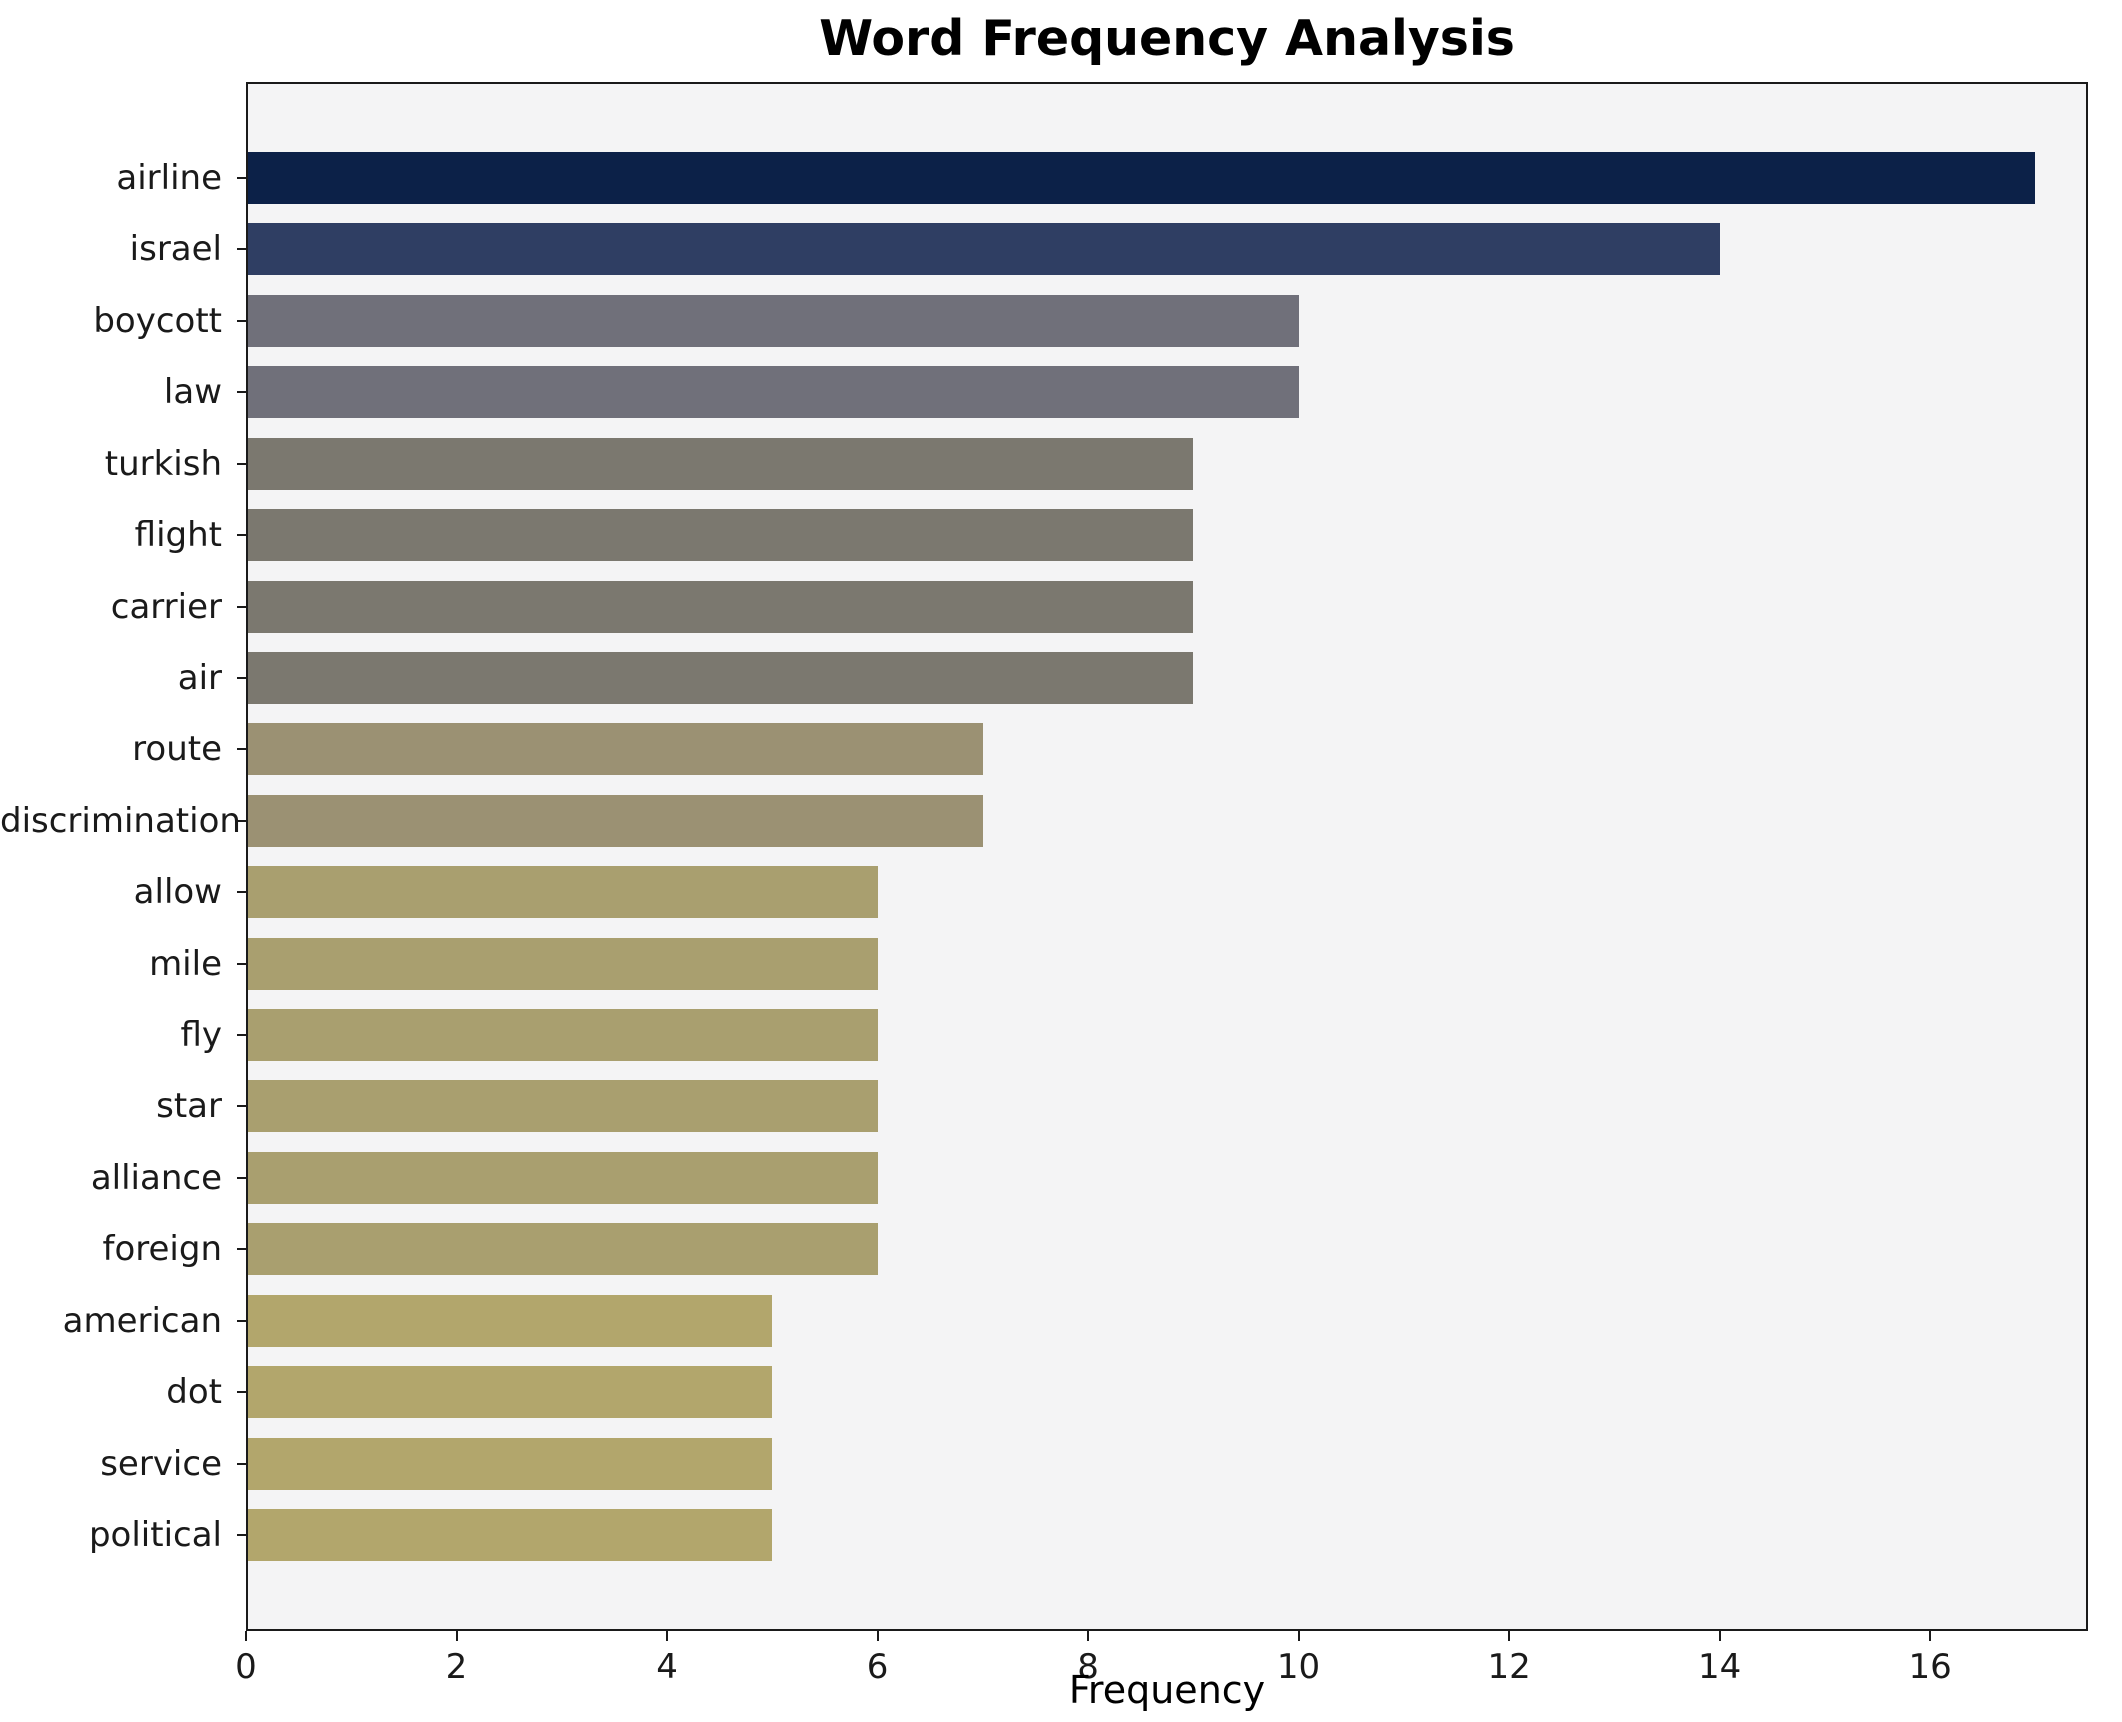  I want to click on category-label-mile: mile, so click(185, 963).